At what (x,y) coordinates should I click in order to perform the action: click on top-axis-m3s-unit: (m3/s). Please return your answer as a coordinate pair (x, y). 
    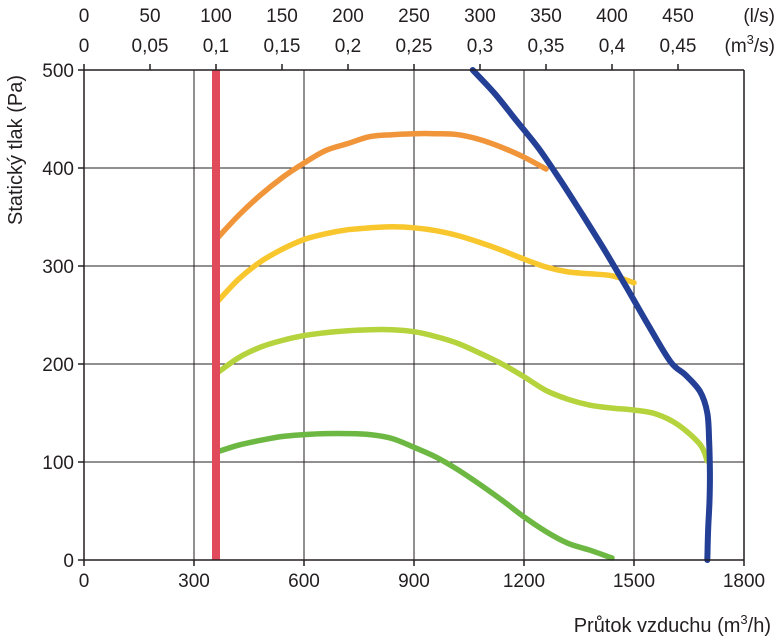
    Looking at the image, I should click on (750, 44).